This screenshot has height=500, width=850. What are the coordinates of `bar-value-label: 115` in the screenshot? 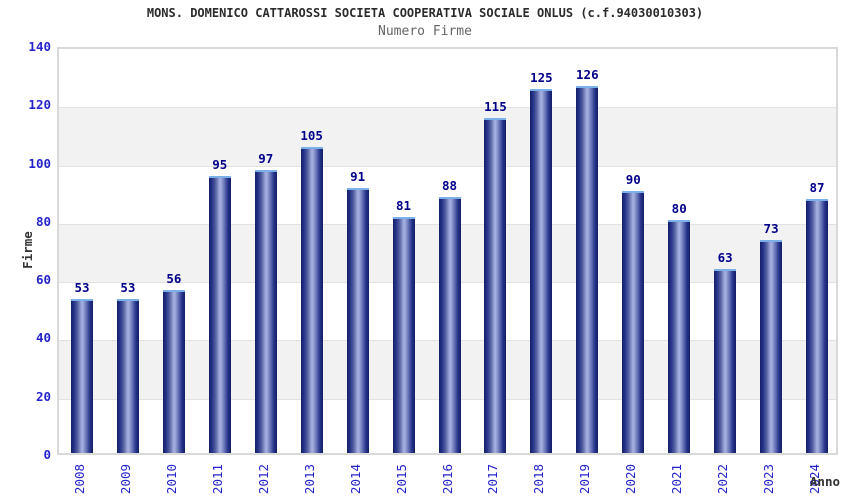 It's located at (495, 106).